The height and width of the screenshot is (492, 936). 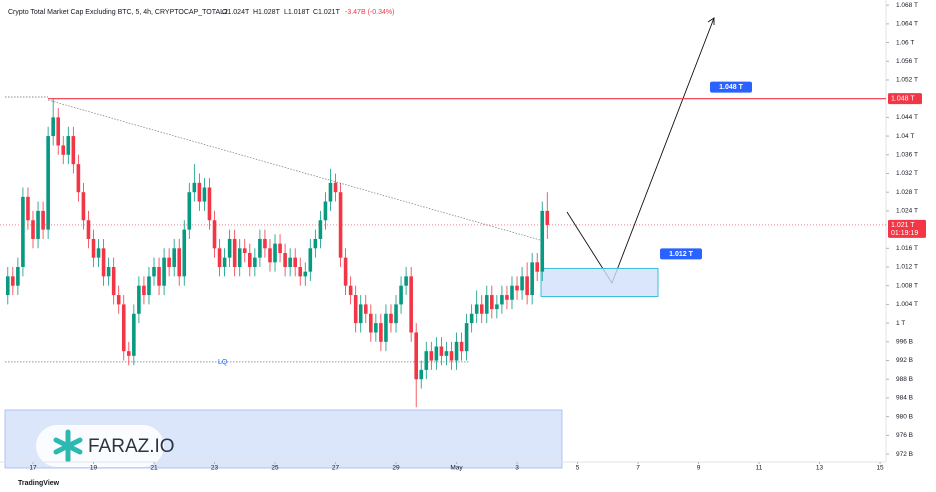 I want to click on x-tick-label: 5, so click(x=578, y=468).